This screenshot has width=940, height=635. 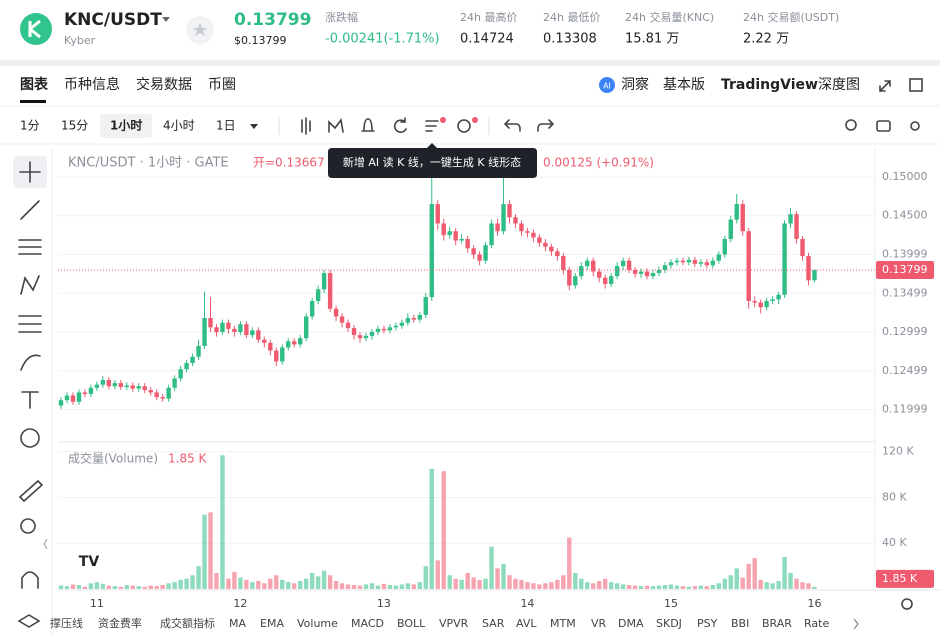 I want to click on interval: 1小时, so click(x=126, y=125).